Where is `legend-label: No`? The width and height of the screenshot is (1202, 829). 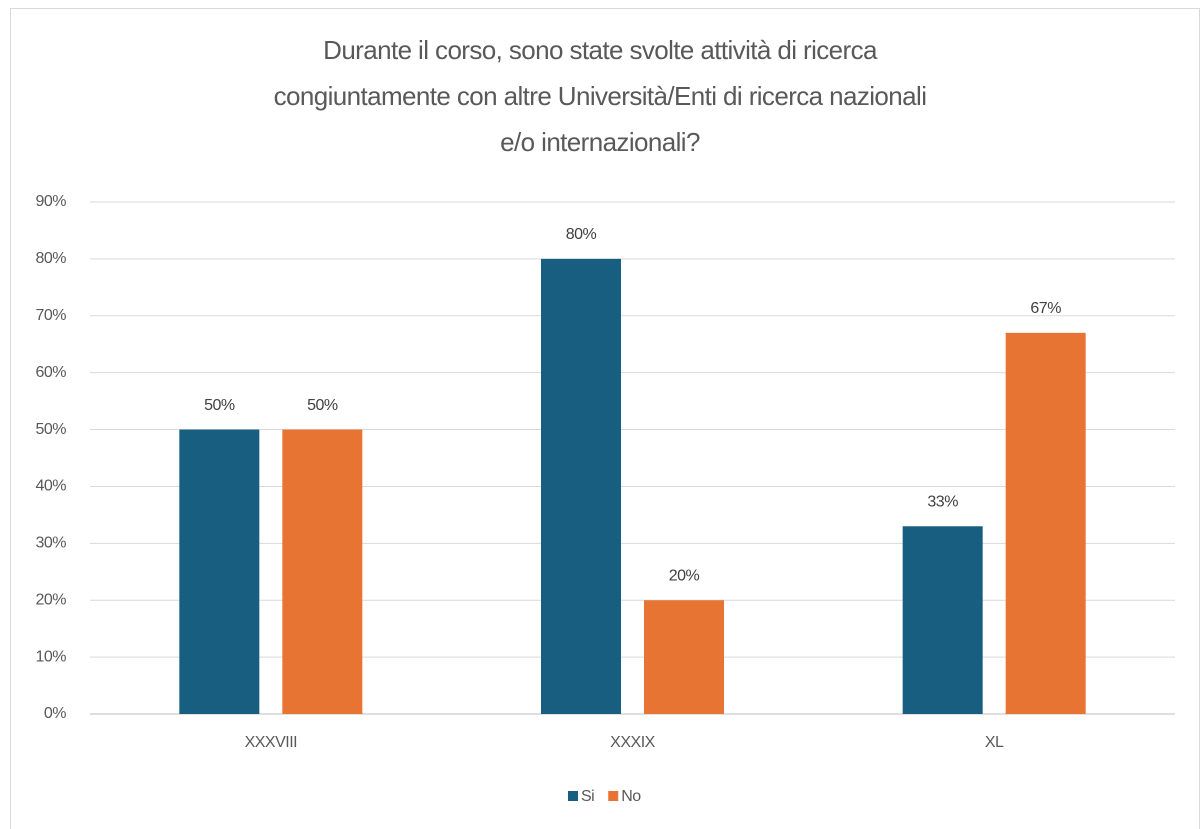 legend-label: No is located at coordinates (631, 796).